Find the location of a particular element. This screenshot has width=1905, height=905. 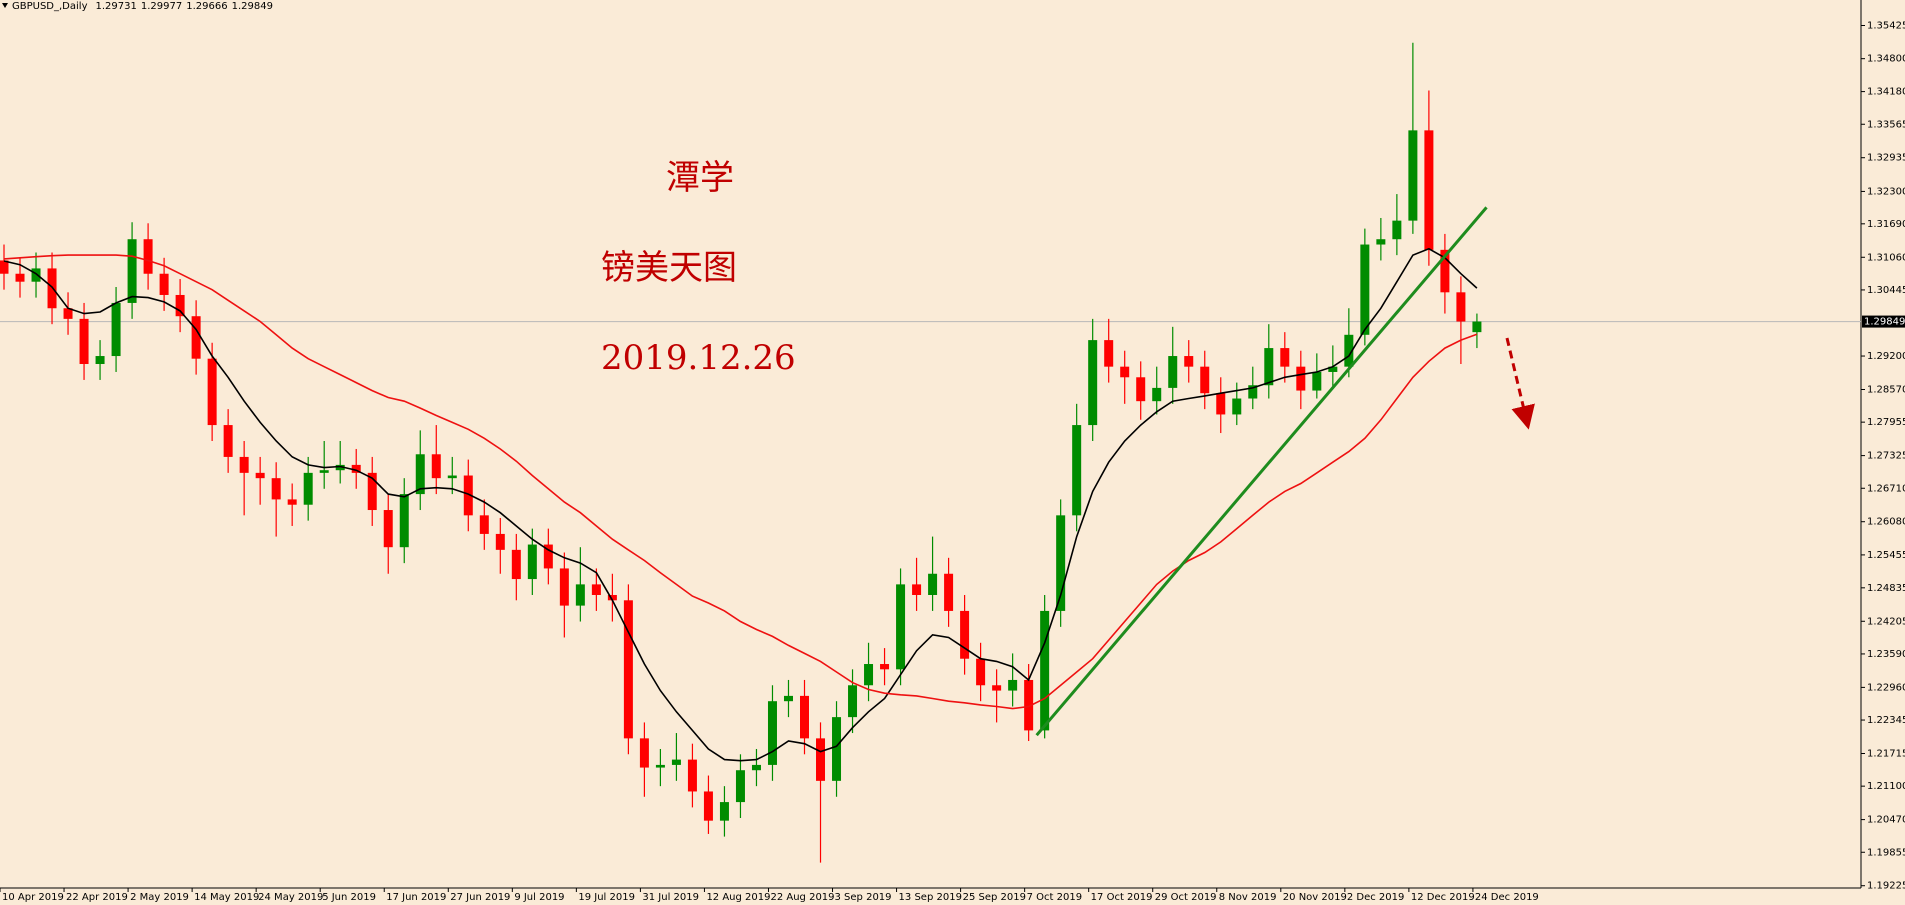

annotation: 2019.12.26 is located at coordinates (698, 358).